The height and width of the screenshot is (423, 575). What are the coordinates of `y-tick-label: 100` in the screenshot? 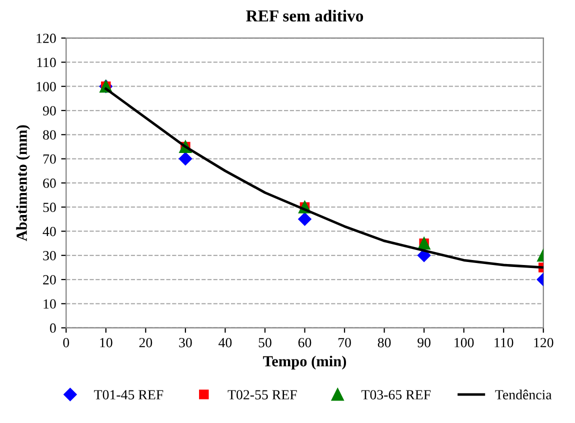 It's located at (46, 87).